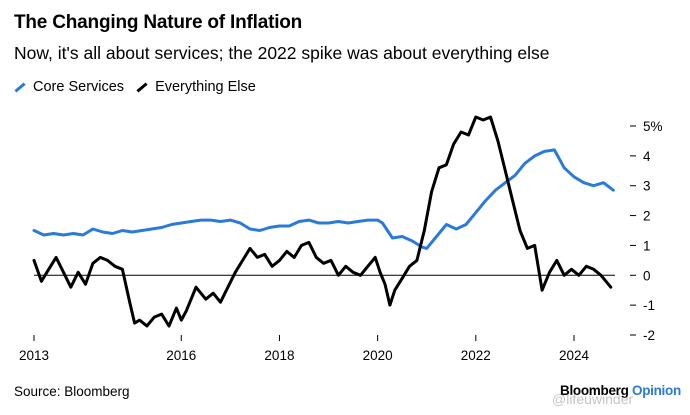  What do you see at coordinates (649, 305) in the screenshot?
I see `y-tick-label: -1` at bounding box center [649, 305].